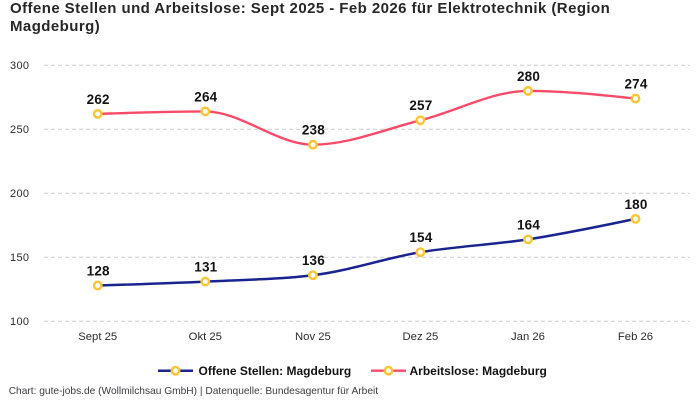 The height and width of the screenshot is (400, 700). Describe the element at coordinates (313, 130) in the screenshot. I see `svg-text: 238` at that location.